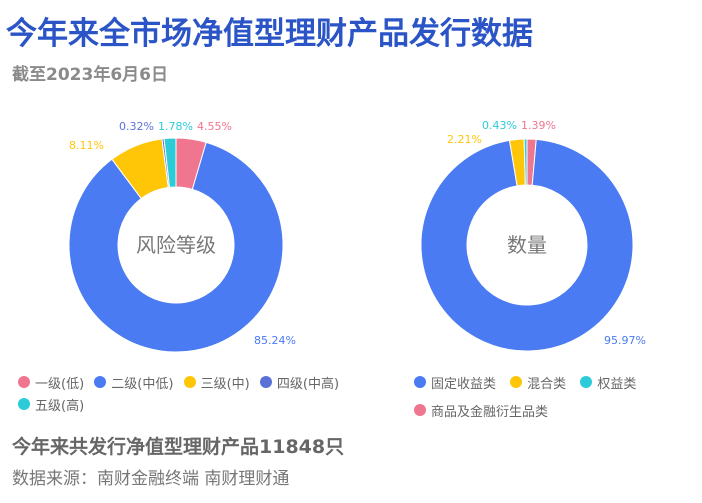 The image size is (702, 503). I want to click on legend-item-fixed-income: 固定收益类, so click(455, 382).